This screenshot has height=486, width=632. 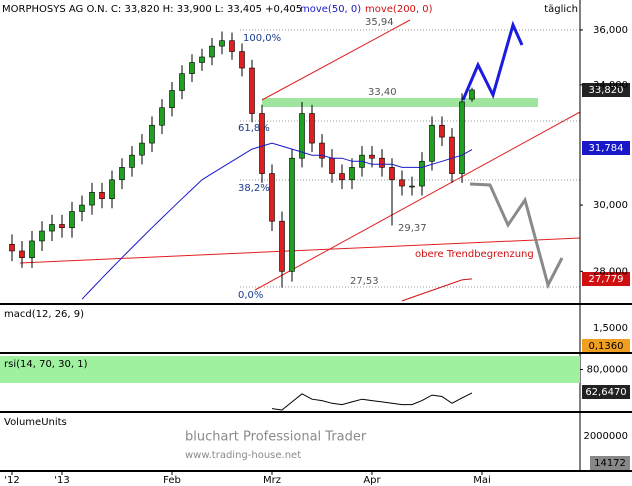 What do you see at coordinates (276, 437) in the screenshot?
I see `watermark: bluchart Professional Trader` at bounding box center [276, 437].